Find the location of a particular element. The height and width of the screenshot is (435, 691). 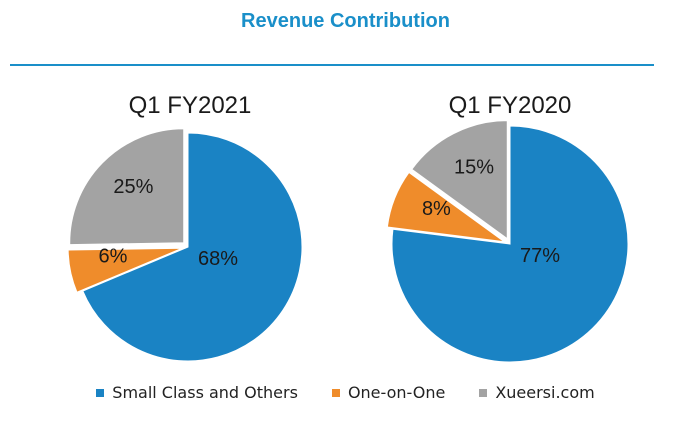

legend-item-small-class: Small Class and Others is located at coordinates (197, 392).